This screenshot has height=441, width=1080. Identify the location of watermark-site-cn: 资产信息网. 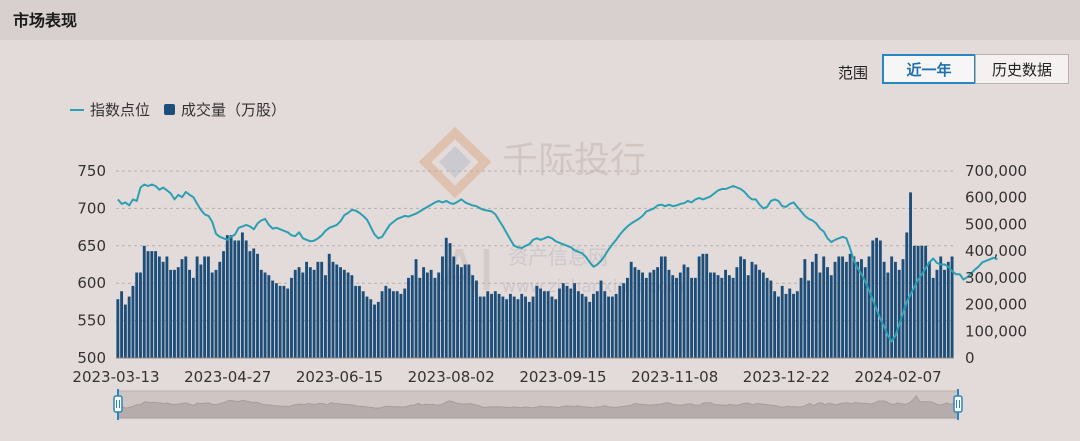
(558, 257).